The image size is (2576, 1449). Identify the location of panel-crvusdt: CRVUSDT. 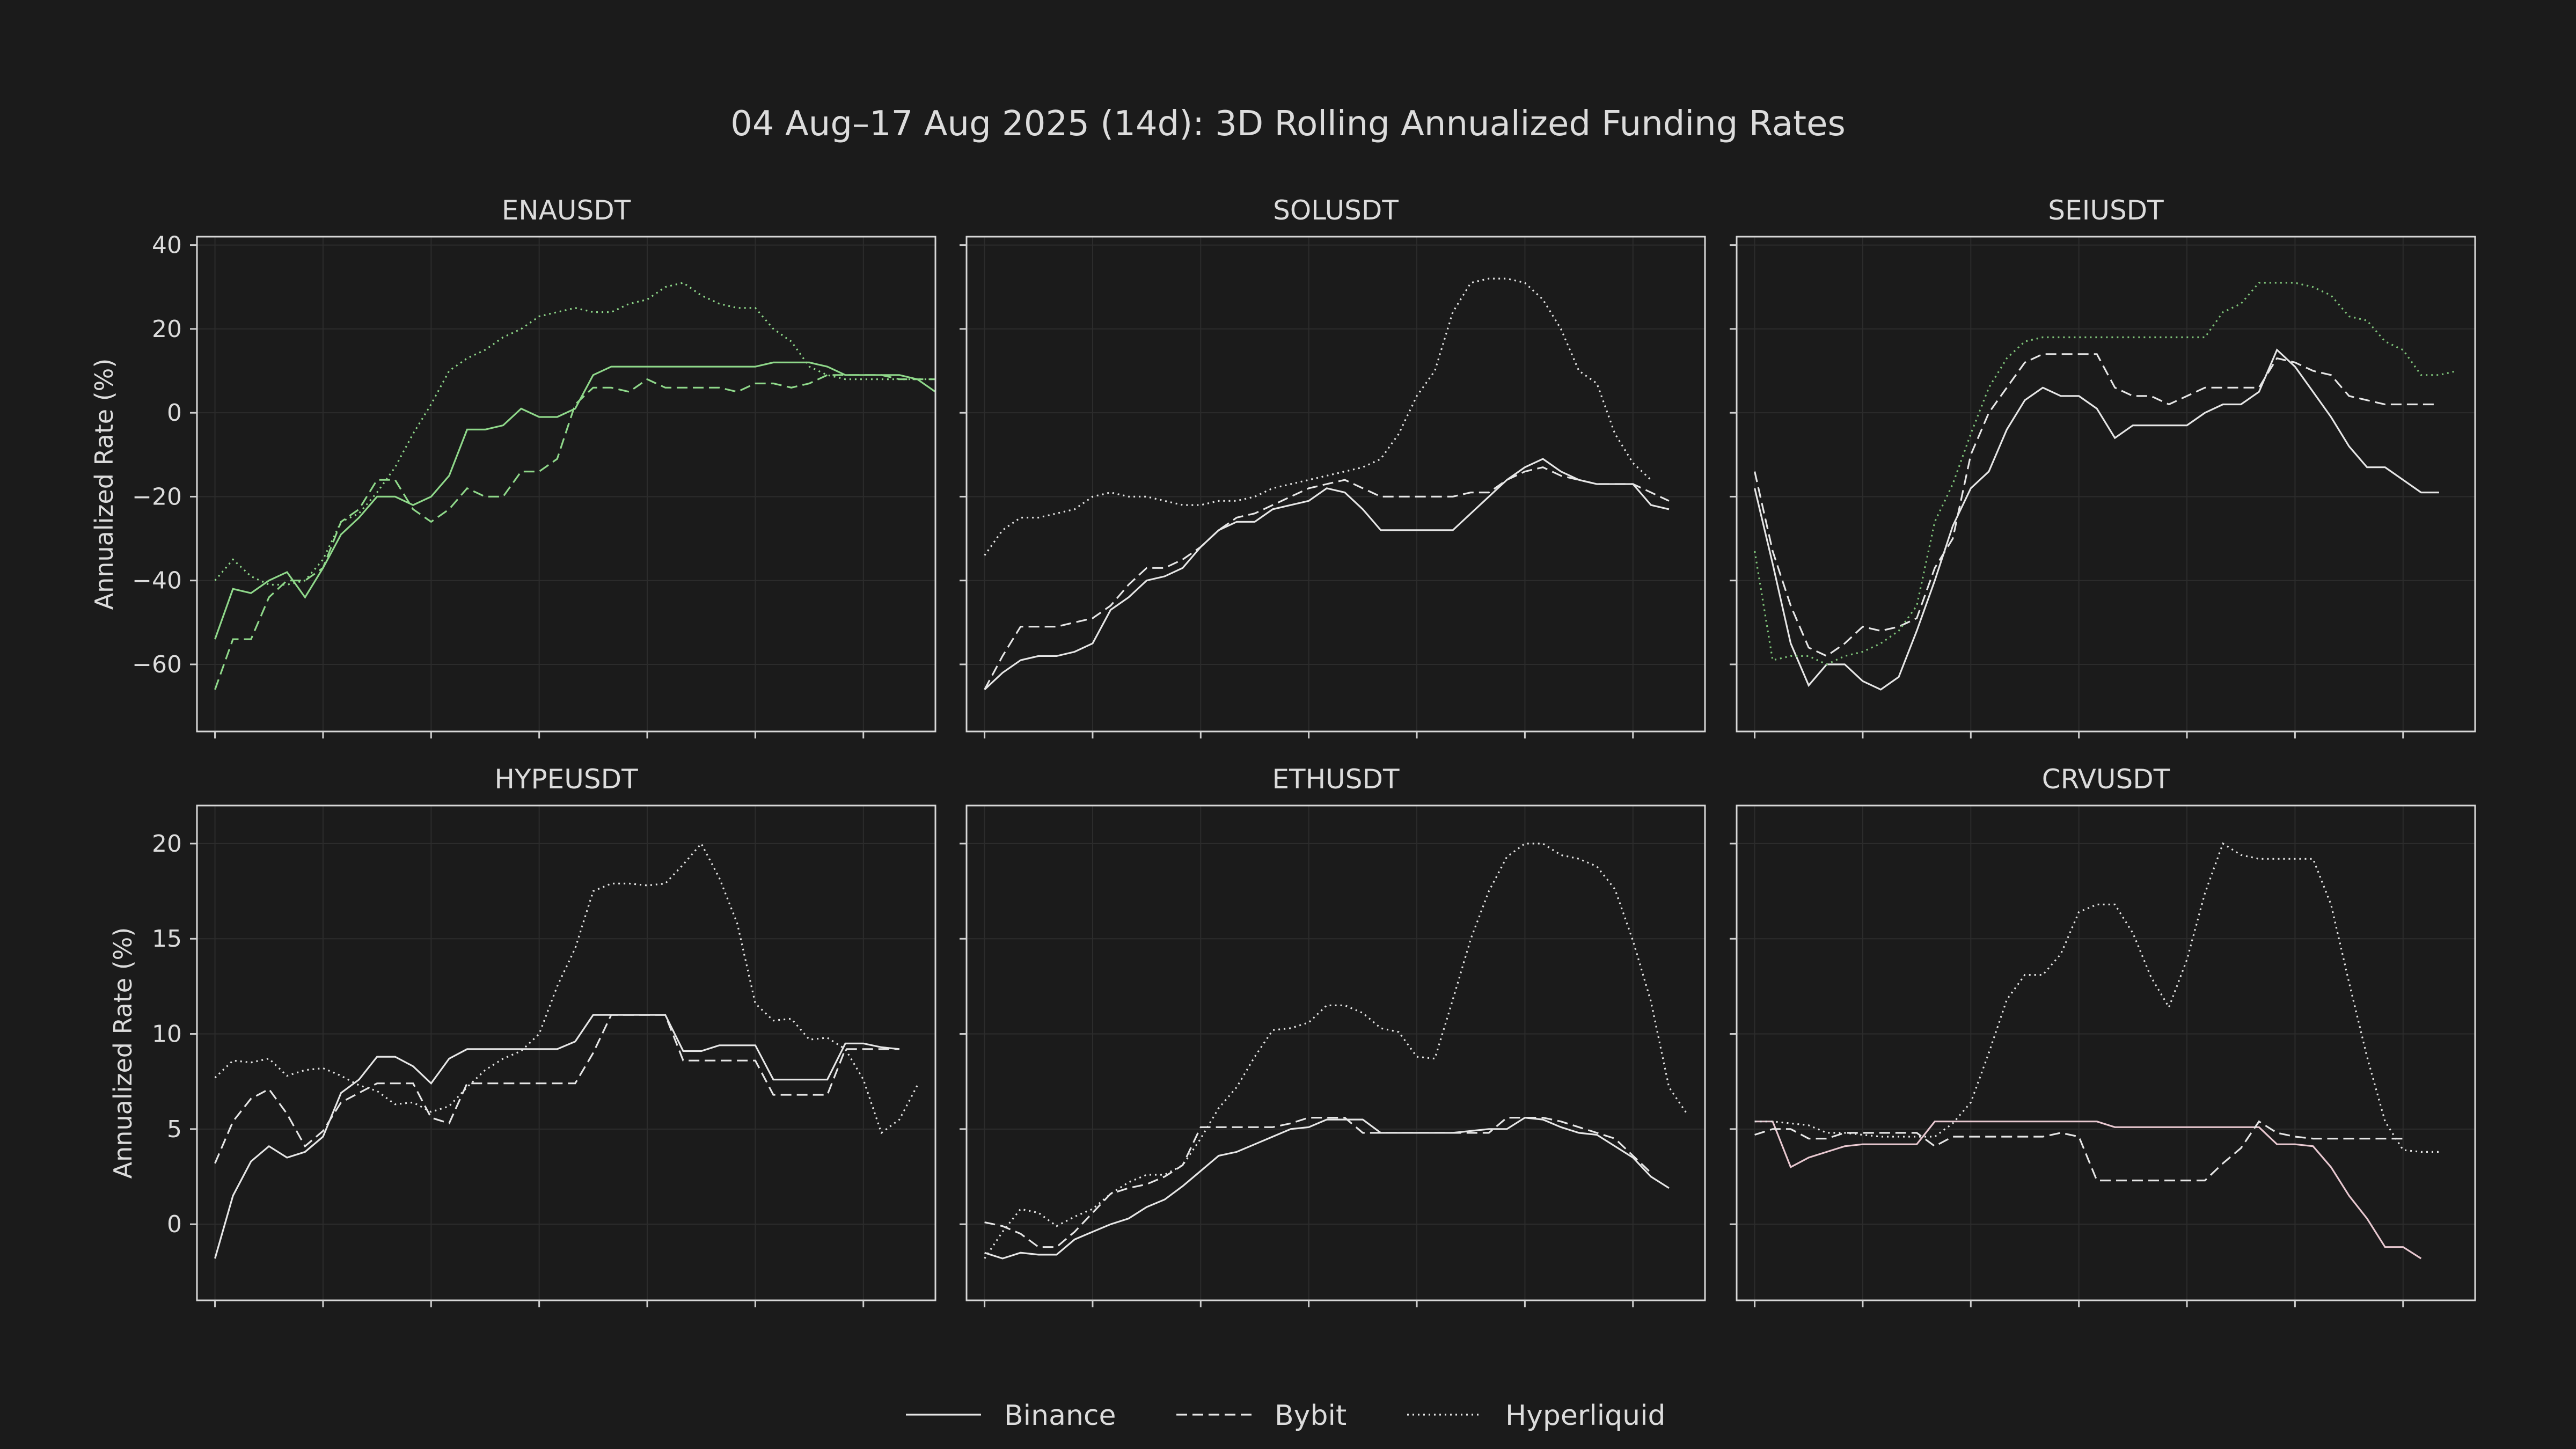
(2103, 1035).